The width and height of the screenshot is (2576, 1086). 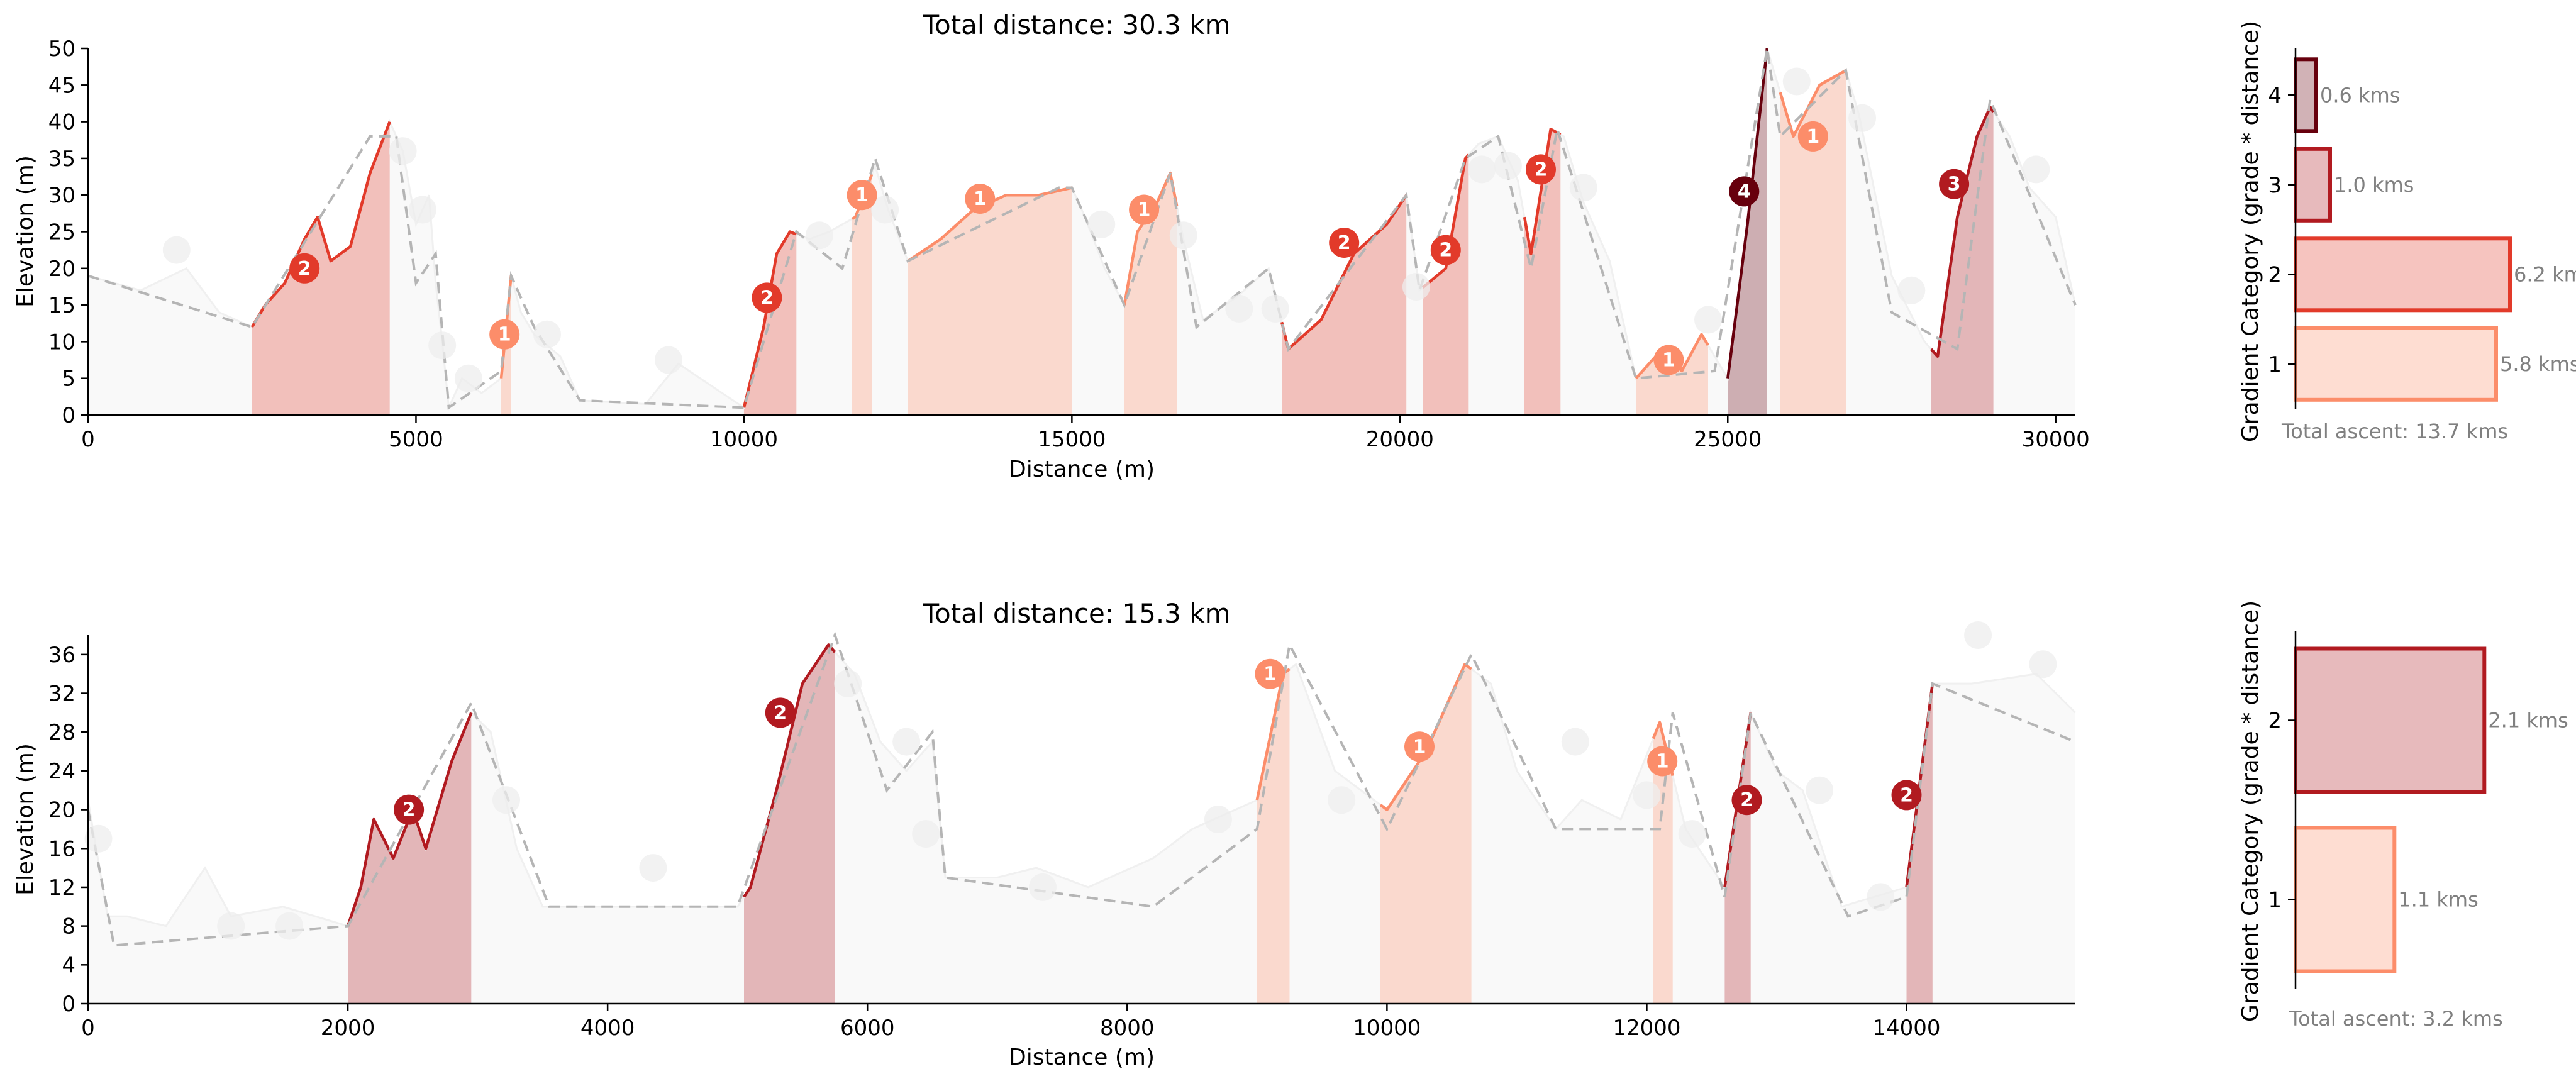 I want to click on top-x-ticks: 0 5000 10000 15000 20000 25000 30000, so click(x=1085, y=433).